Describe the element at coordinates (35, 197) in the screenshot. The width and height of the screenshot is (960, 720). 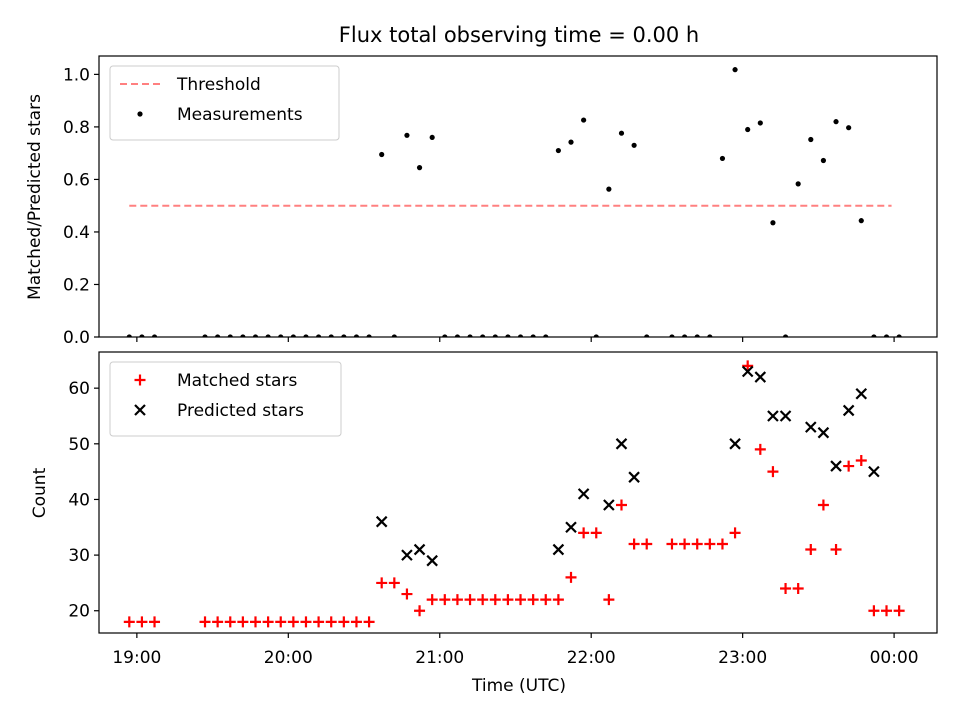
I see `top-y-axis-label: Matched/Predicted stars` at that location.